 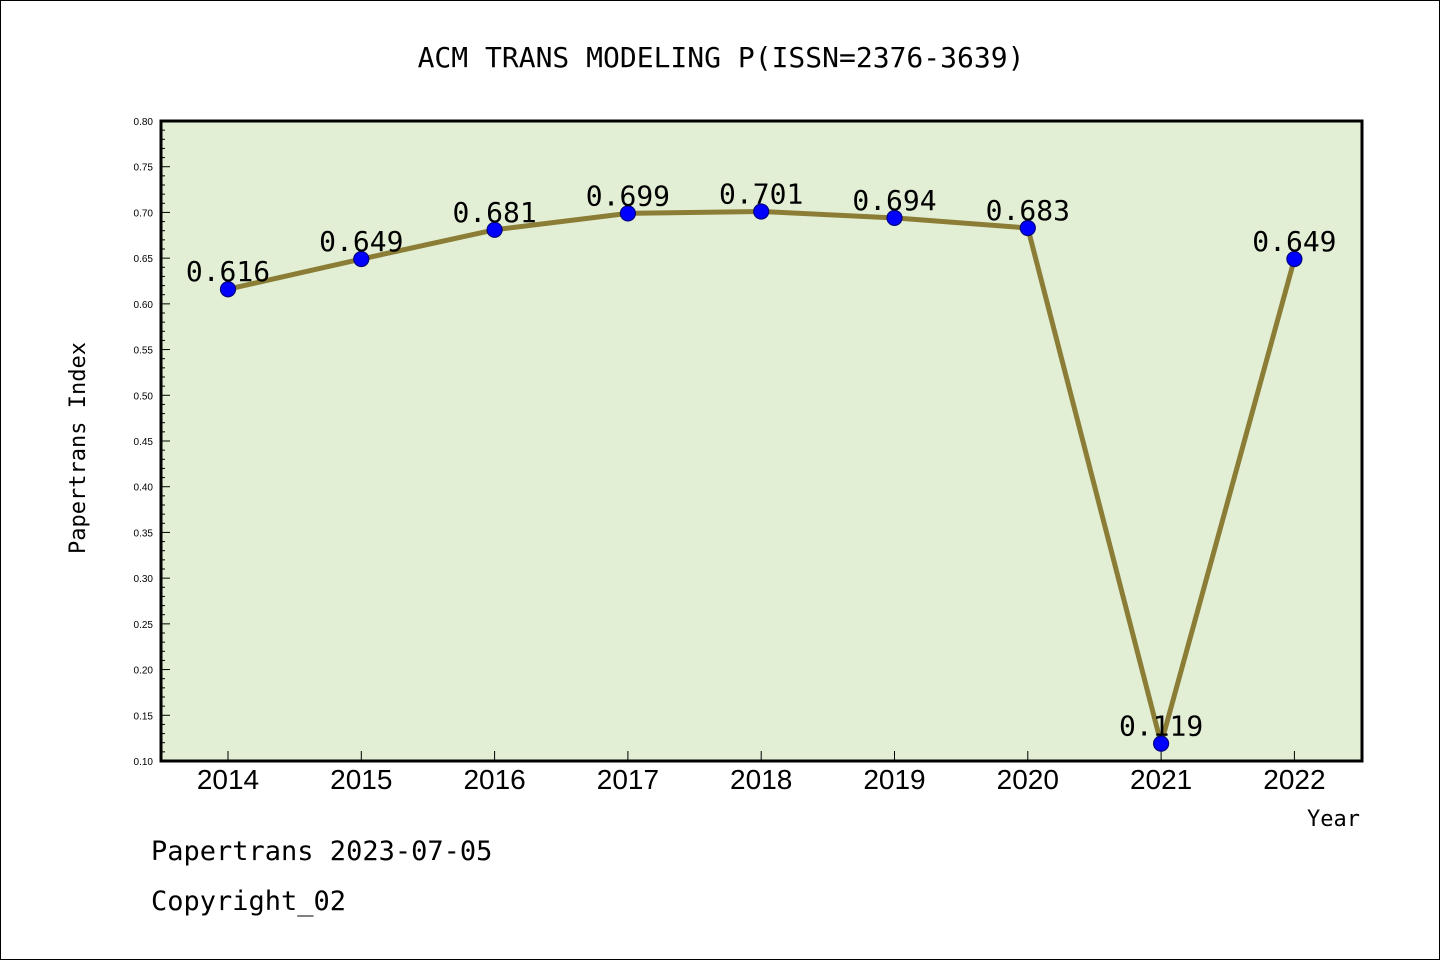 What do you see at coordinates (144, 168) in the screenshot?
I see `y-tick-label: 0.75` at bounding box center [144, 168].